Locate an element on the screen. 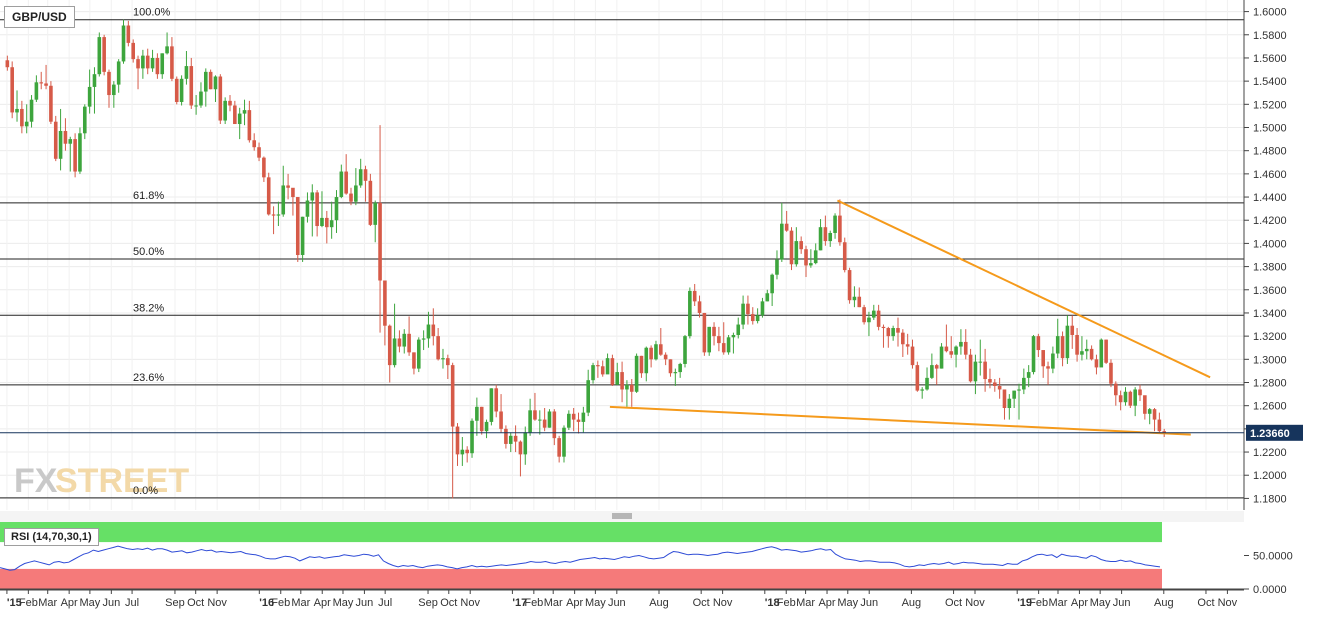 Image resolution: width=1331 pixels, height=620 pixels. time-tick-label: '16 is located at coordinates (266, 603).